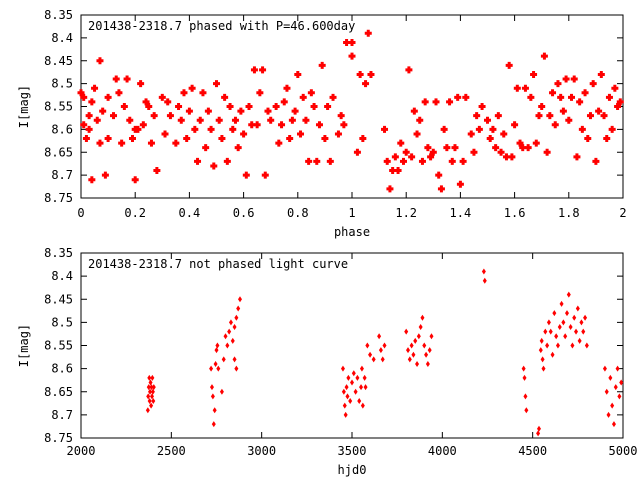 Image resolution: width=640 pixels, height=484 pixels. What do you see at coordinates (58, 346) in the screenshot?
I see `y-tick-label: 8.55` at bounding box center [58, 346].